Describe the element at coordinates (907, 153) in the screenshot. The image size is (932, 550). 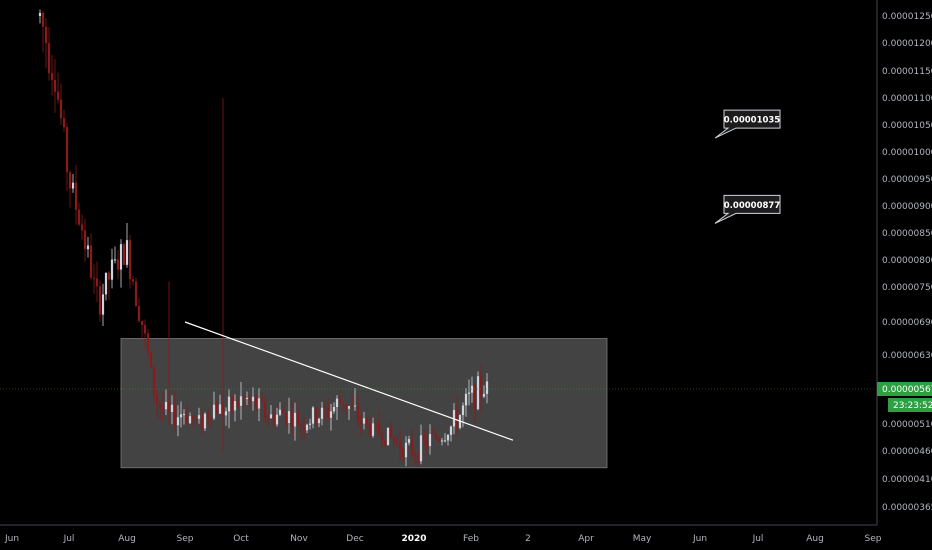
I see `price-tick-label: 0.00001000` at that location.